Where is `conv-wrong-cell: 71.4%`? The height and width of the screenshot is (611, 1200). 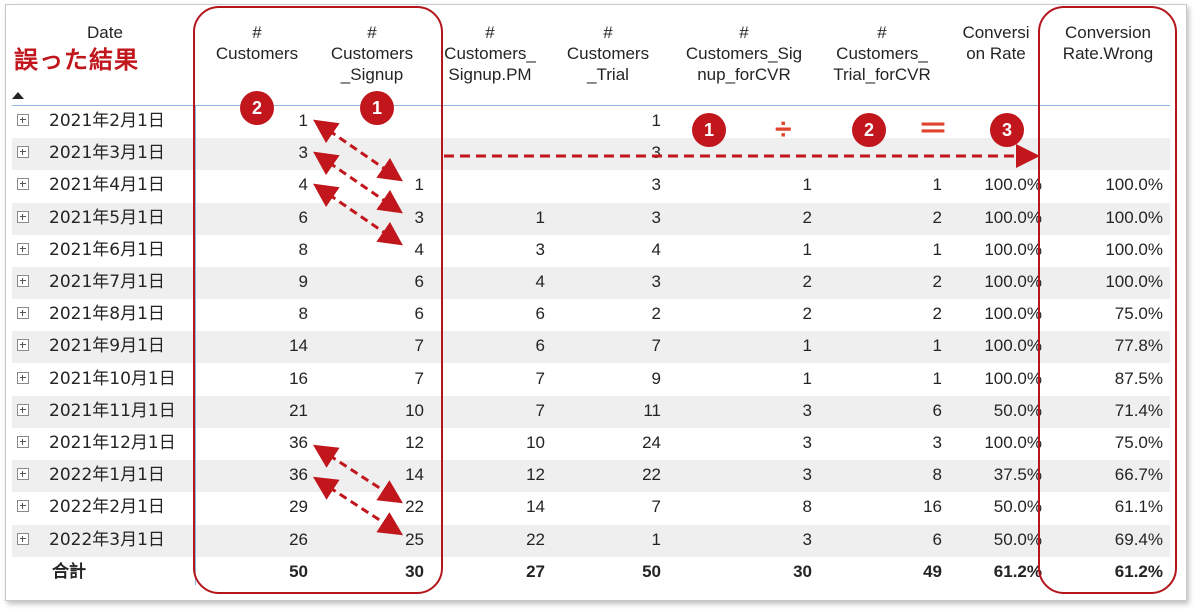 conv-wrong-cell: 71.4% is located at coordinates (1138, 410).